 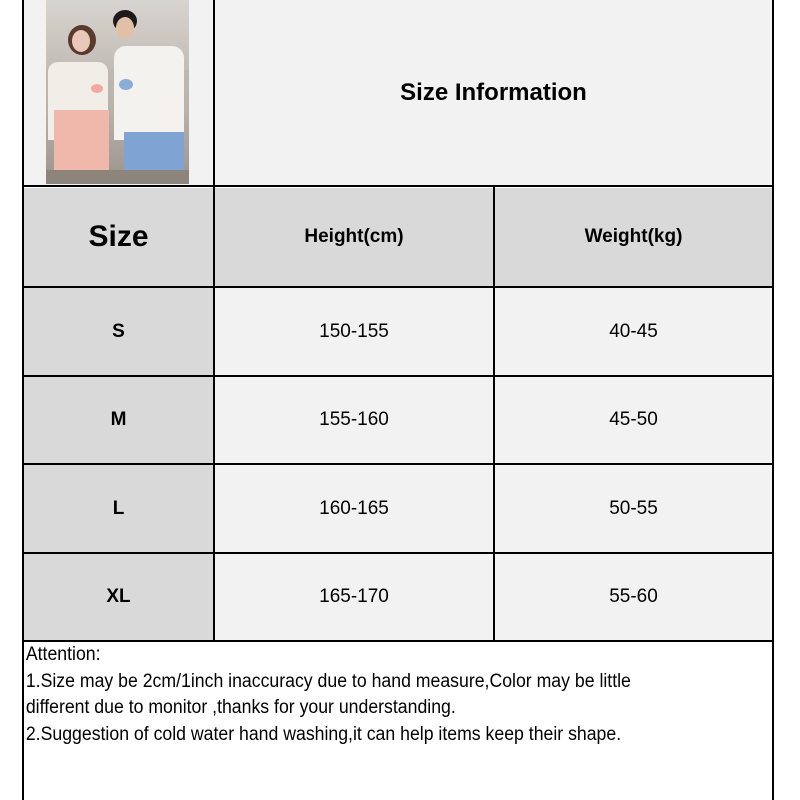 I want to click on height-cell: 165-170, so click(x=354, y=596).